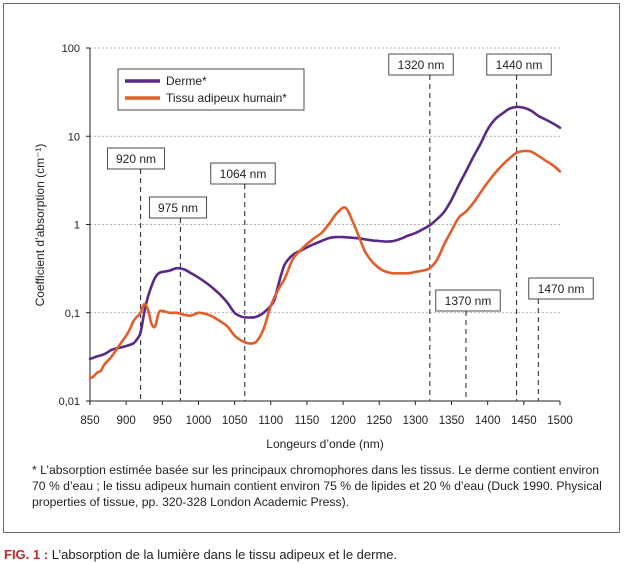 This screenshot has width=628, height=564. I want to click on x-tick-label: 1450, so click(524, 421).